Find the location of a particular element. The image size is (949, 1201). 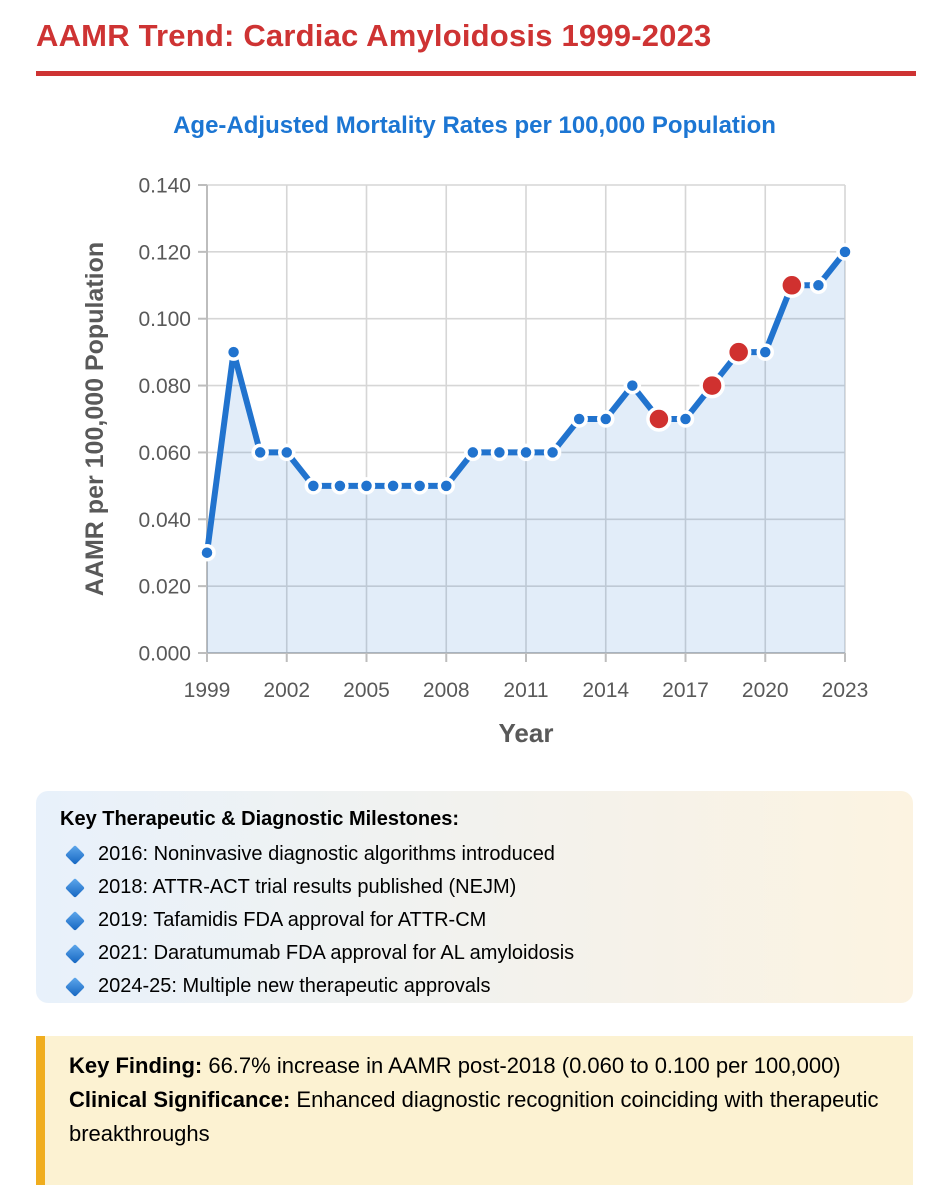

svg-text: 0.020 is located at coordinates (164, 587).